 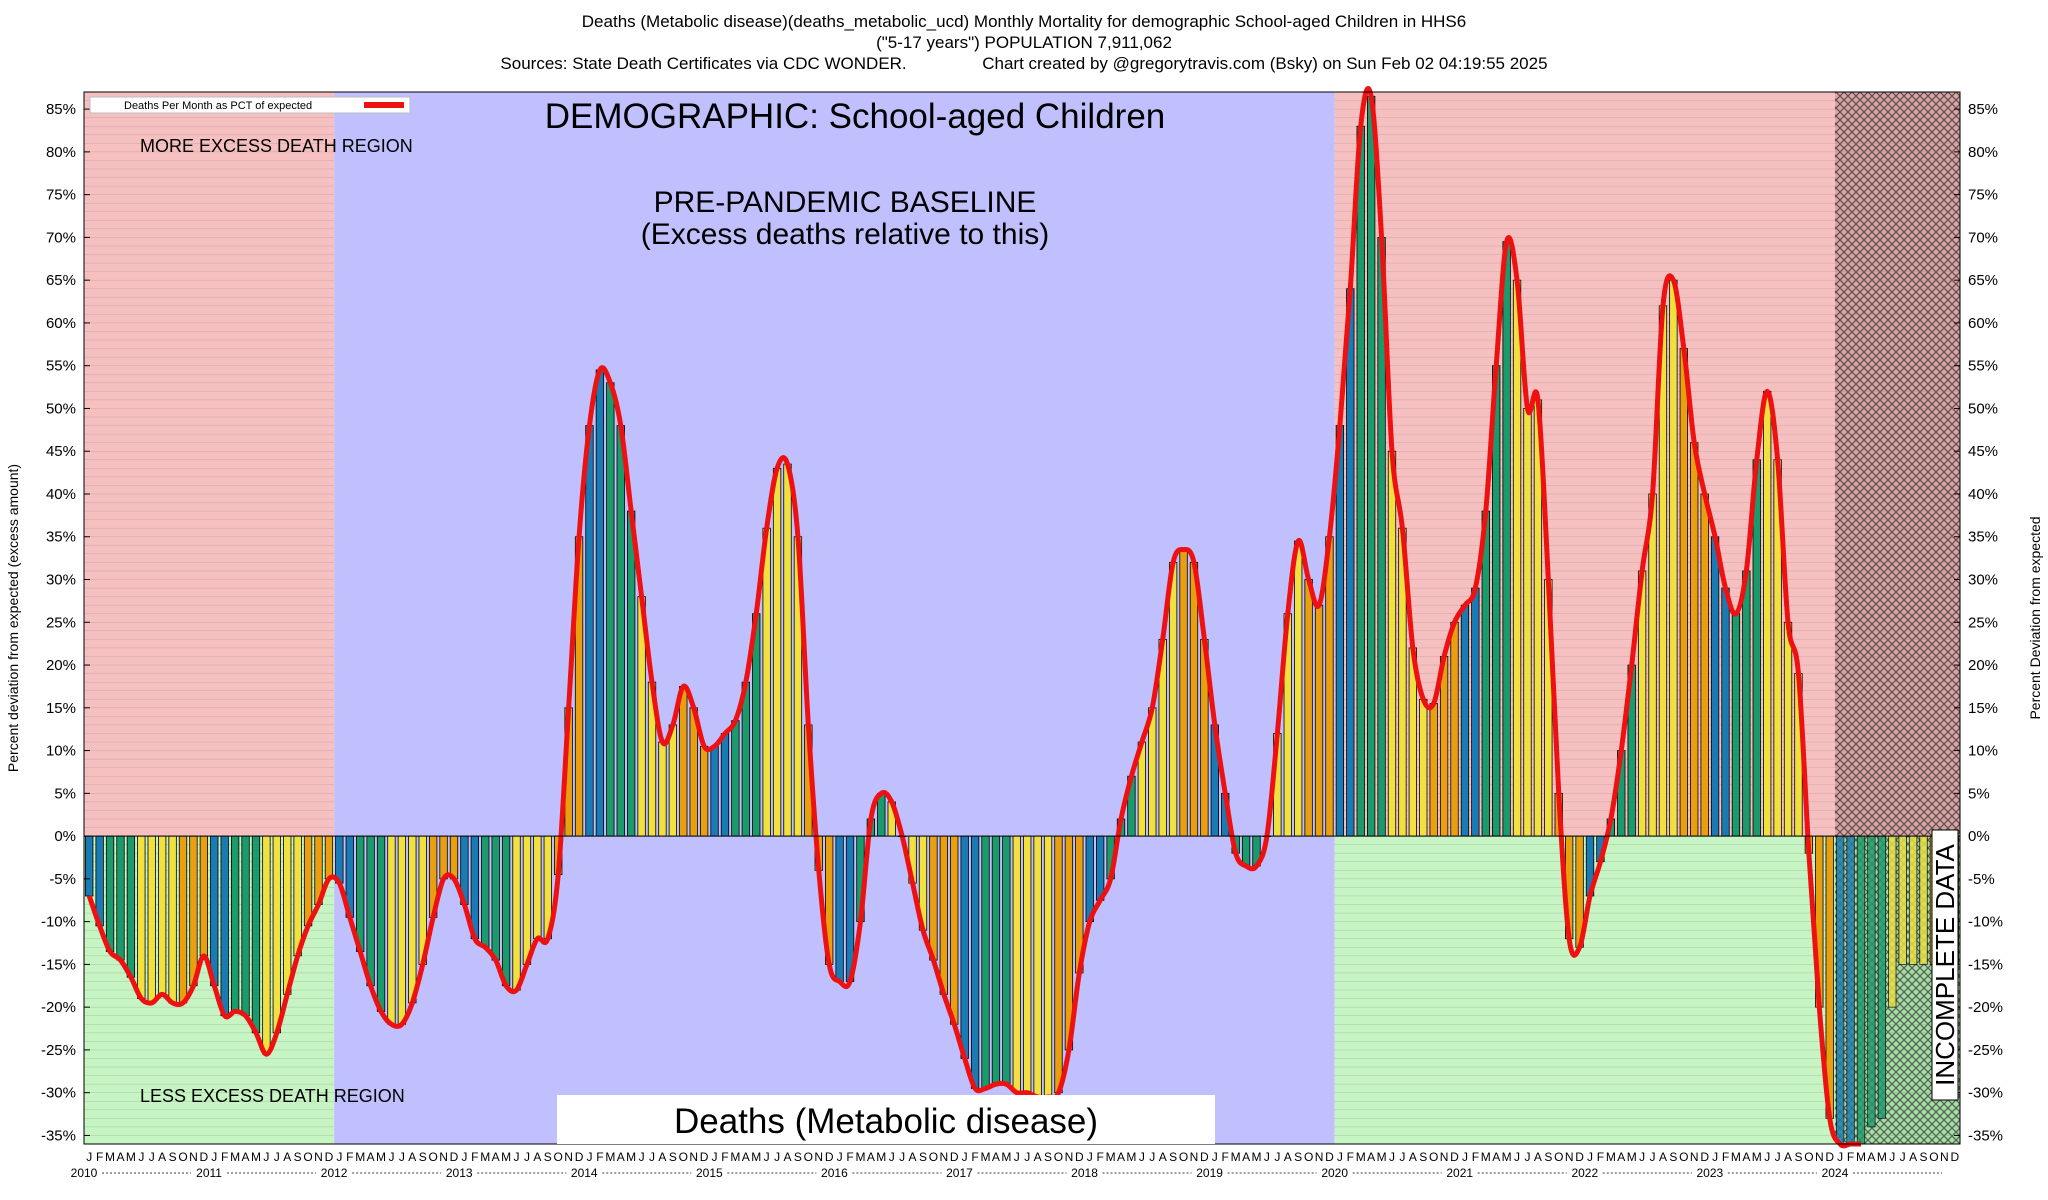 What do you see at coordinates (58, 1007) in the screenshot?
I see `y-tick-label-left: -20%` at bounding box center [58, 1007].